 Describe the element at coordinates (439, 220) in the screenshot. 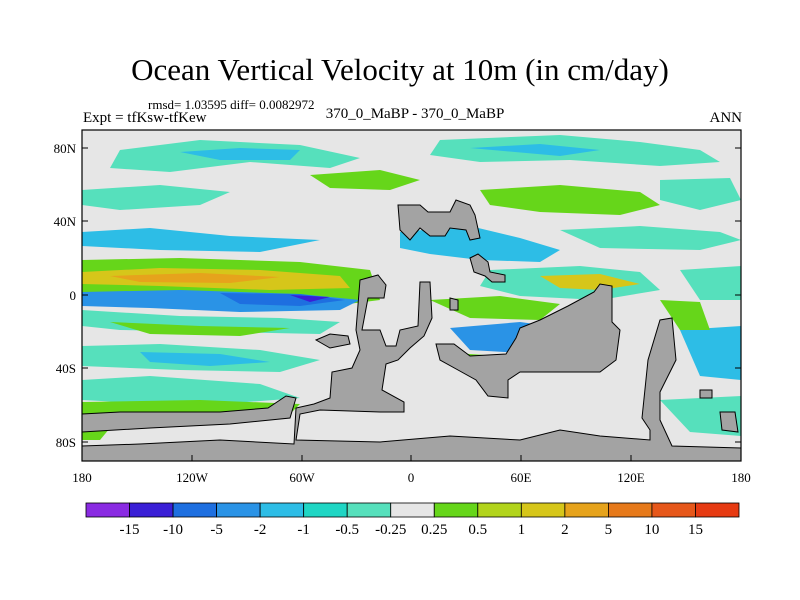

I see `land-north-europe` at that location.